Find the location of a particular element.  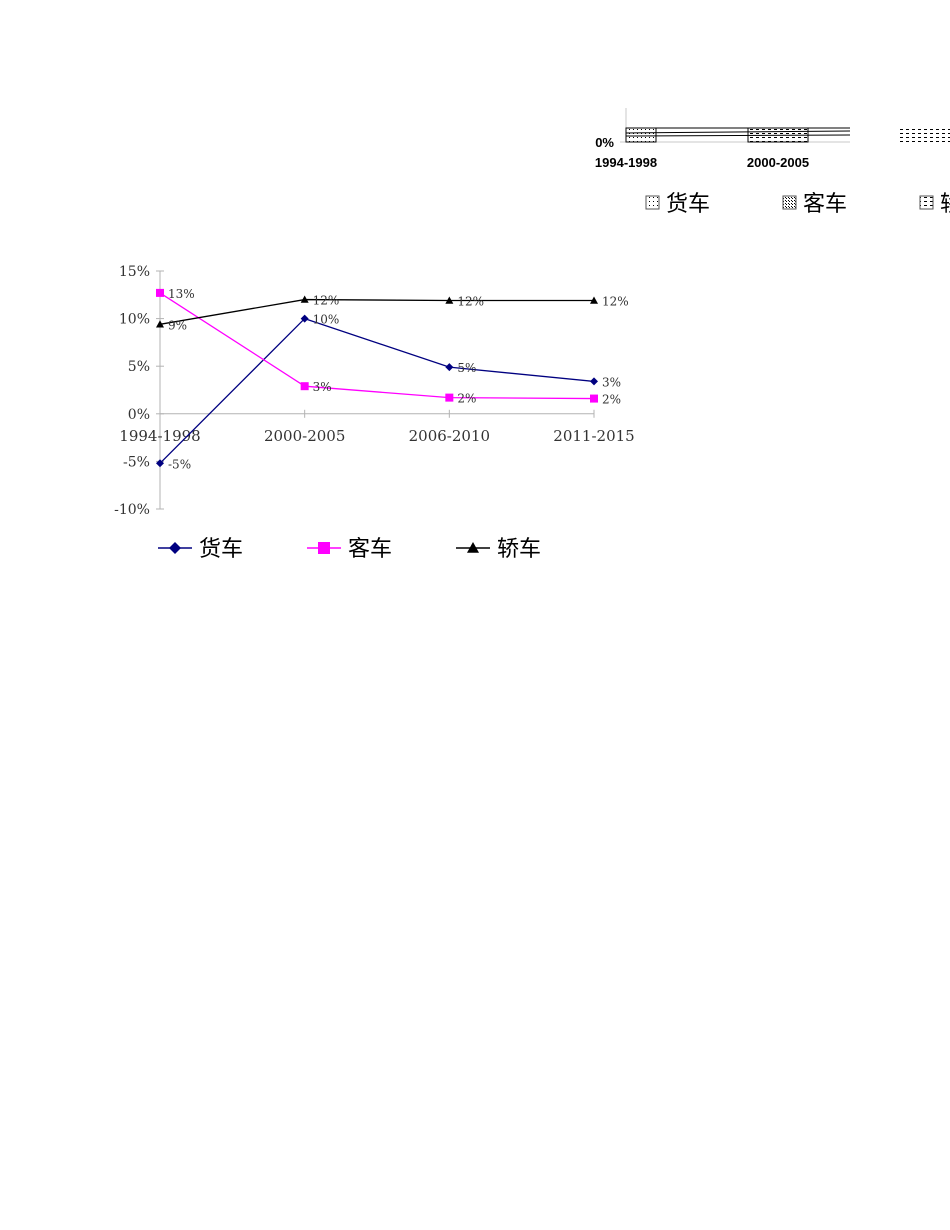

data-label: 9% is located at coordinates (177, 325).